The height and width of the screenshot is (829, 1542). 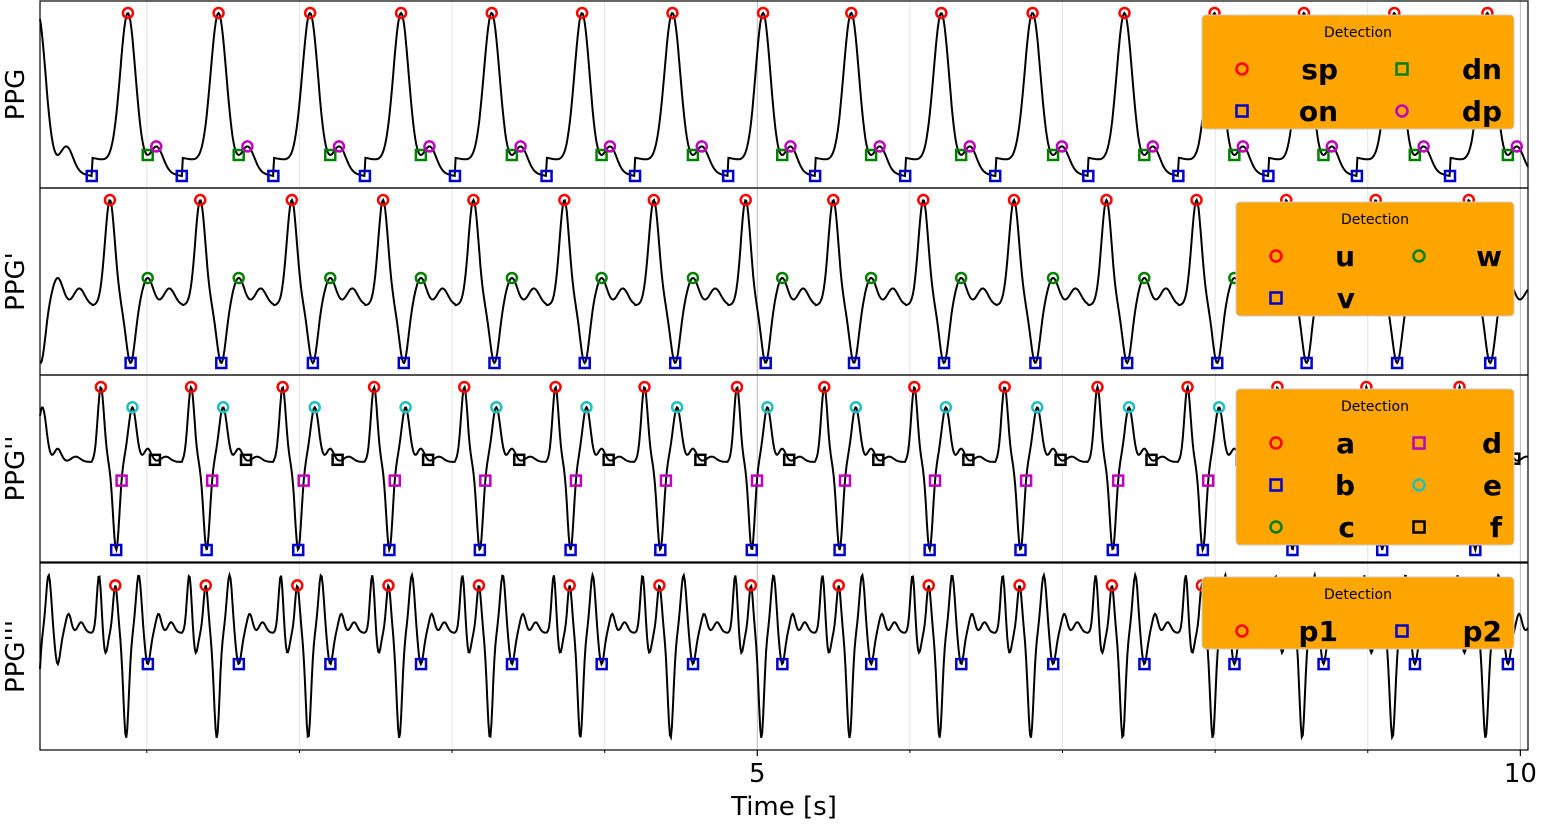 What do you see at coordinates (1496, 527) in the screenshot?
I see `legend-label-f: f` at bounding box center [1496, 527].